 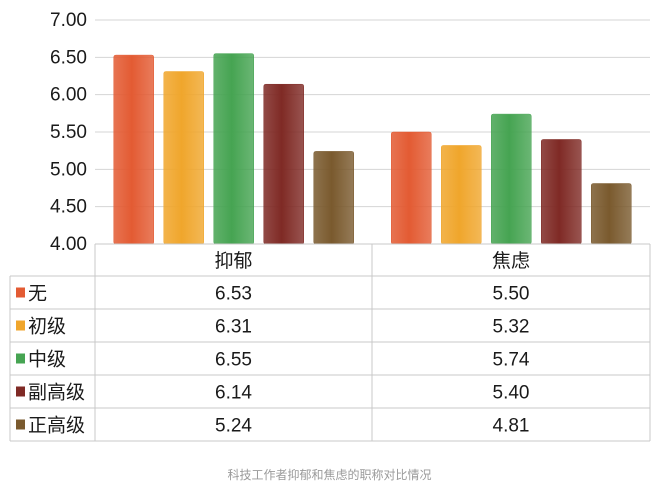 I want to click on y-tick-label: 6.00, so click(x=68, y=95).